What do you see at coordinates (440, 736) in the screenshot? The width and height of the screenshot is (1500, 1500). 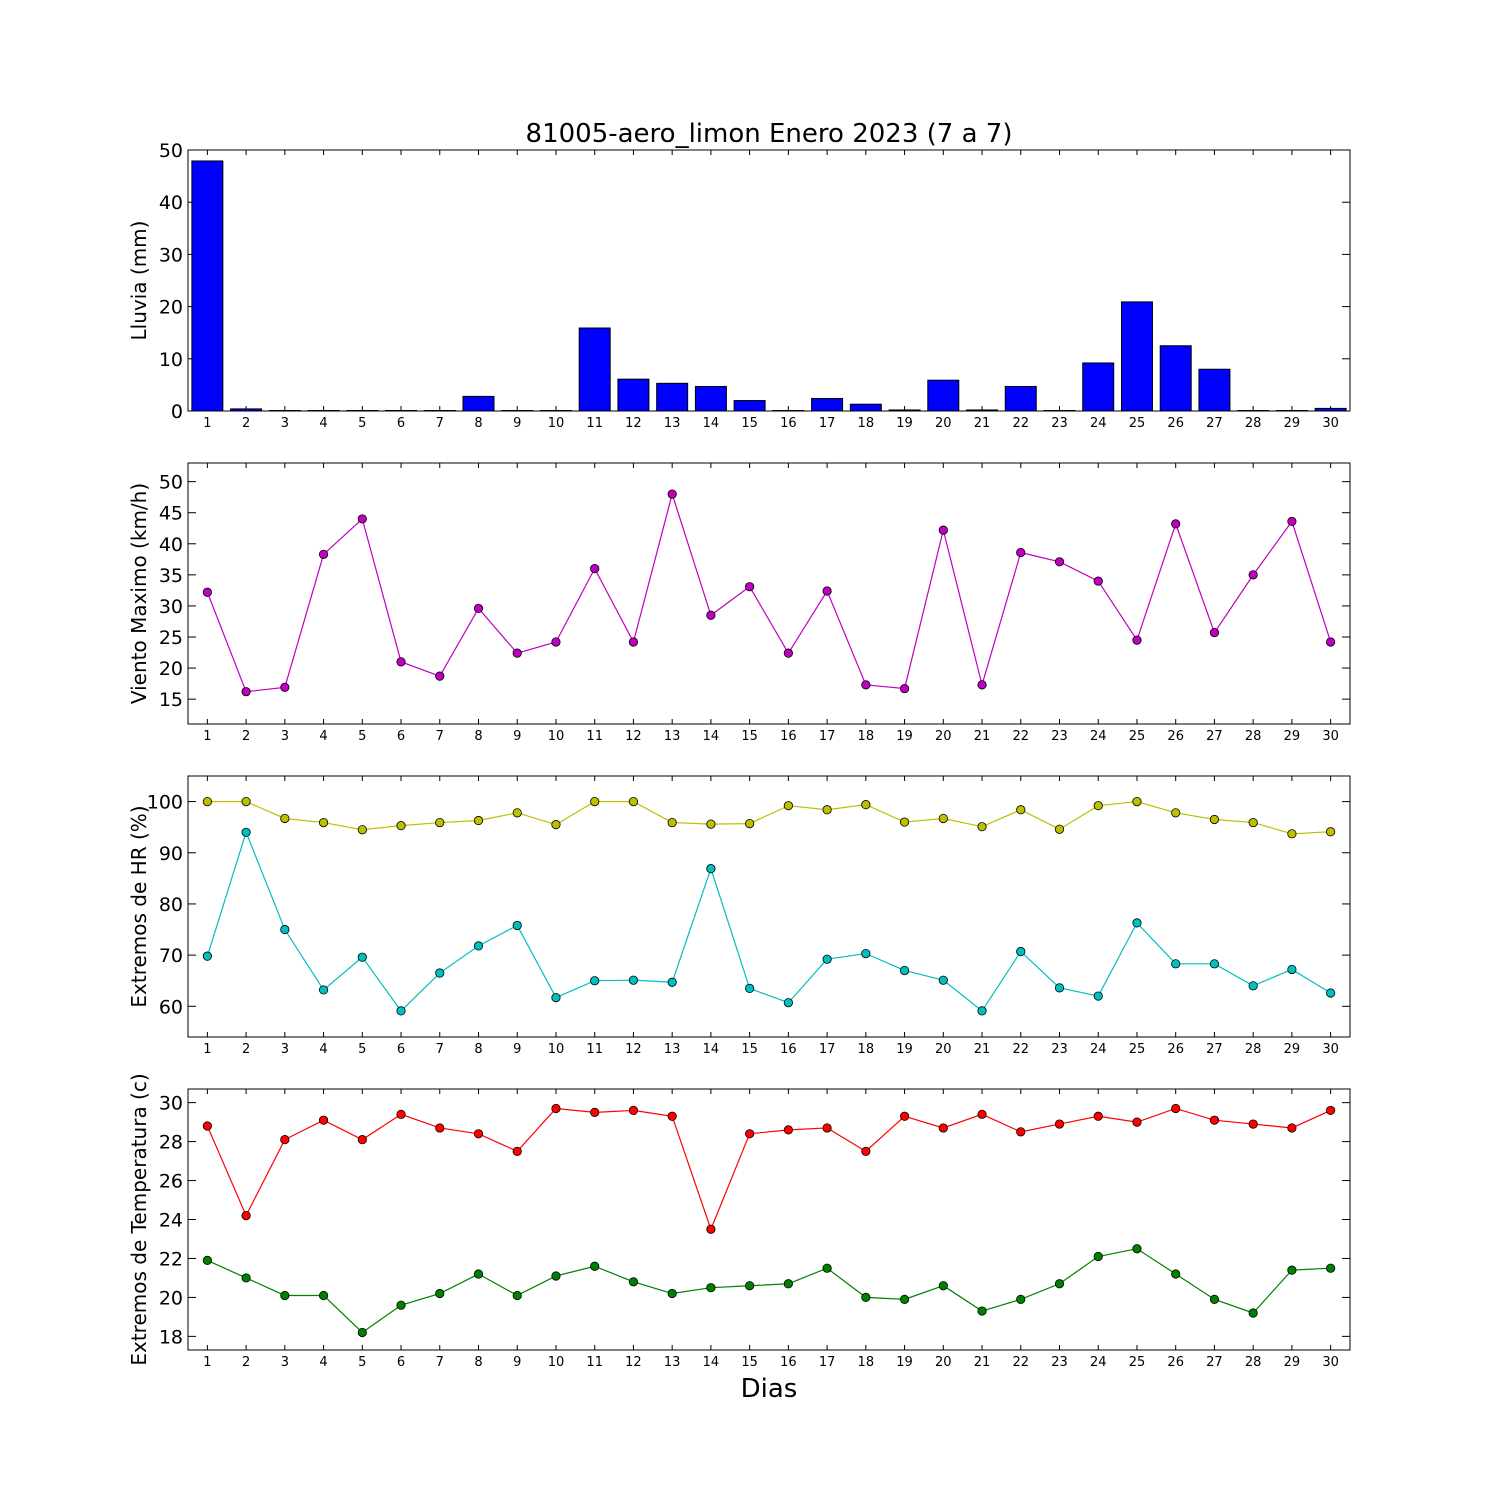 I see `wind-xtick-label: 7` at bounding box center [440, 736].